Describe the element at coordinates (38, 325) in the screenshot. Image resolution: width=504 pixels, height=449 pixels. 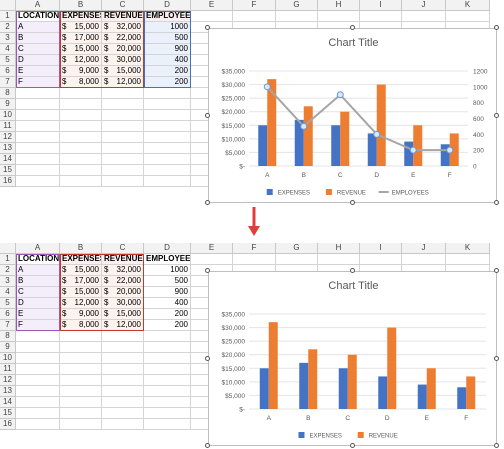
I see `grid-cell: F` at that location.